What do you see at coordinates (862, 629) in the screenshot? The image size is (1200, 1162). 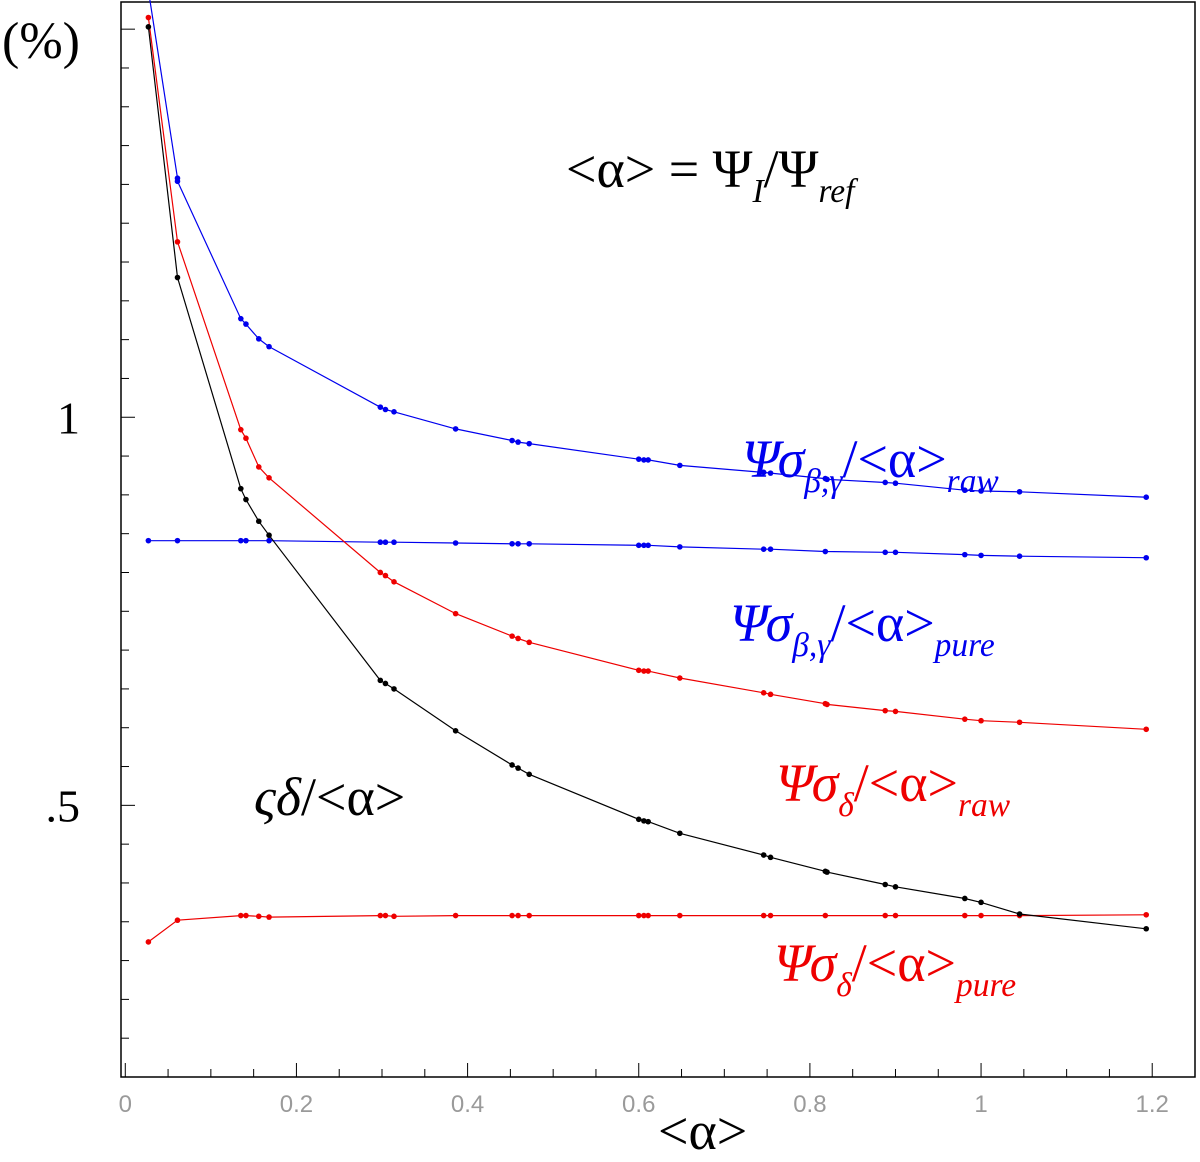 I see `label-bg-pure: Ψσβ,γ/<α>pure` at bounding box center [862, 629].